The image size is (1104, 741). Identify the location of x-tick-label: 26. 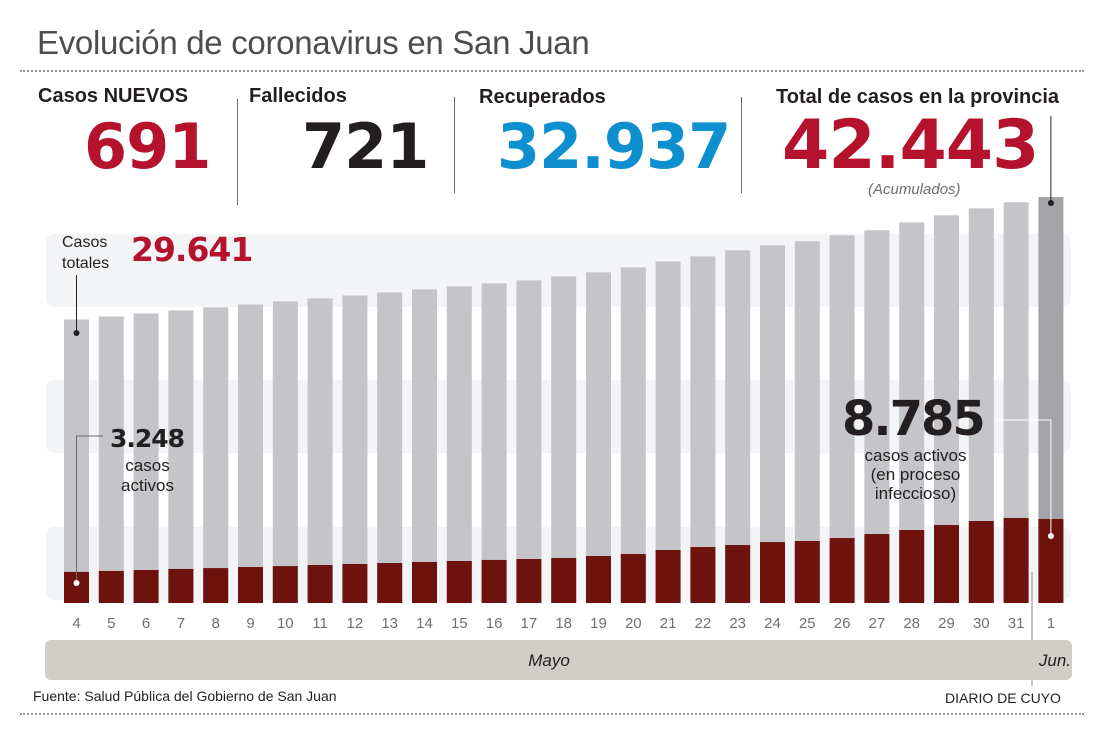
(842, 623).